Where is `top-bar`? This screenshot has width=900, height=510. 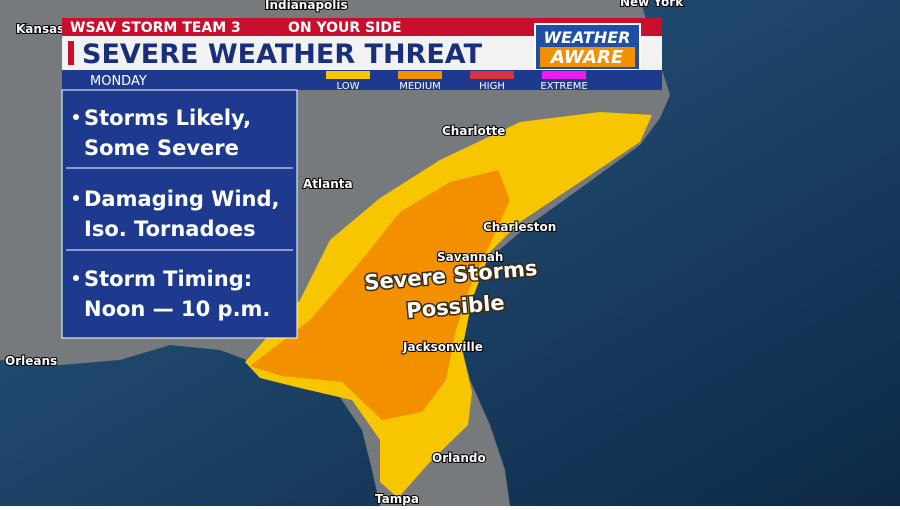 top-bar is located at coordinates (362, 27).